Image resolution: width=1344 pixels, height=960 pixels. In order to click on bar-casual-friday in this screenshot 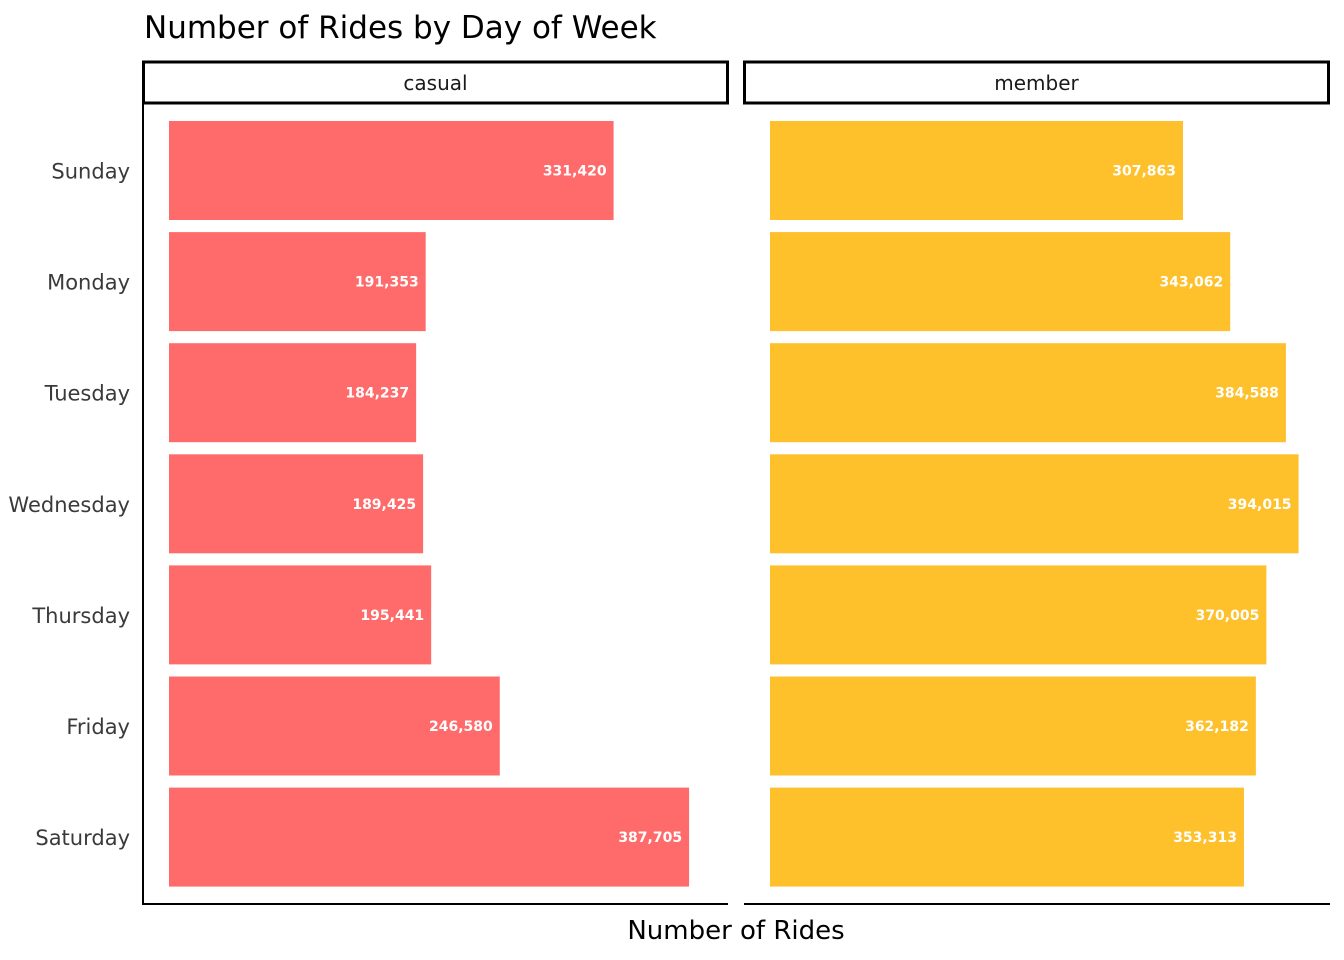, I will do `click(334, 726)`.